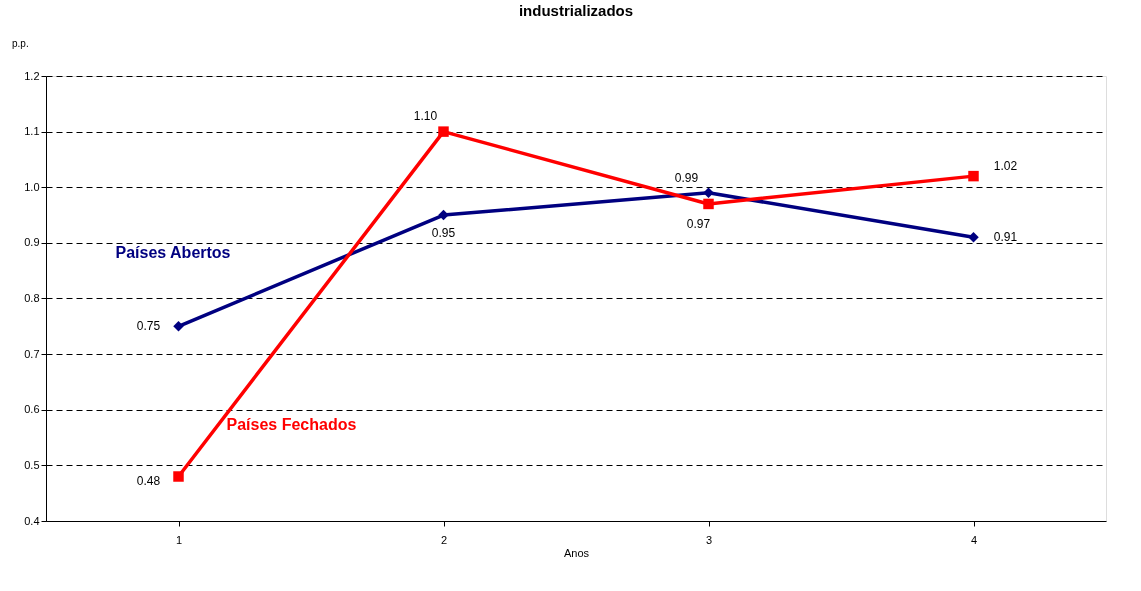 This screenshot has height=591, width=1141. Describe the element at coordinates (576, 10) in the screenshot. I see `chart-title: industrializados` at that location.